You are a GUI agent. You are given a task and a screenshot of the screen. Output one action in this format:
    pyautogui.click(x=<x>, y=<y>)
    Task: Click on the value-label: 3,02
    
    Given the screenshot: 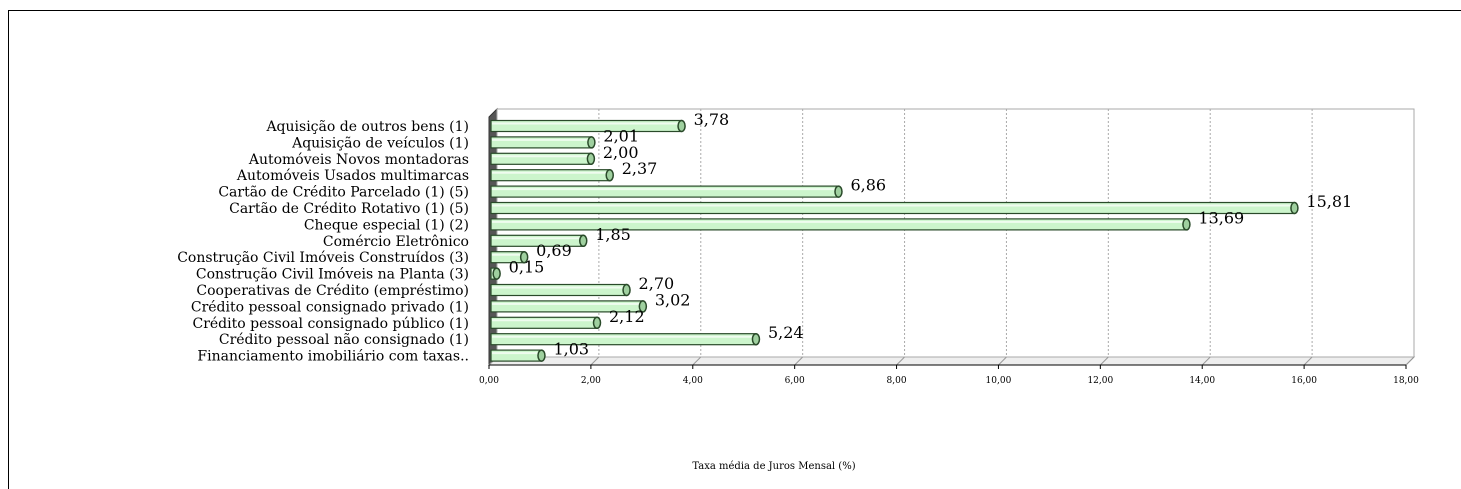 What is the action you would take?
    pyautogui.click(x=673, y=299)
    